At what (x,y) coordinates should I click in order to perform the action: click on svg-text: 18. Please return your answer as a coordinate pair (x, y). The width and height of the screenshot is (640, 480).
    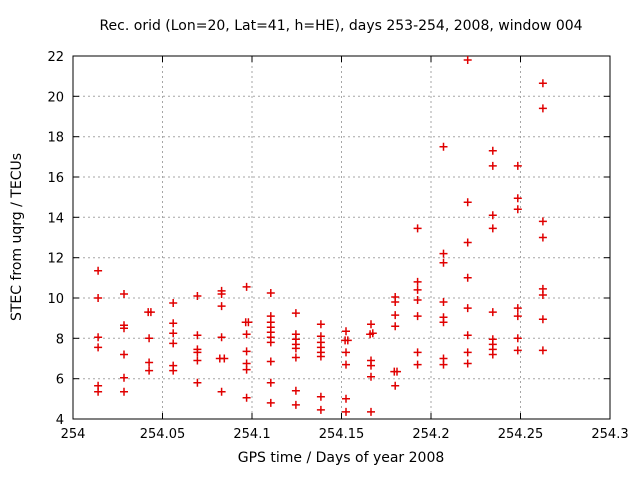
    Looking at the image, I should click on (55, 138).